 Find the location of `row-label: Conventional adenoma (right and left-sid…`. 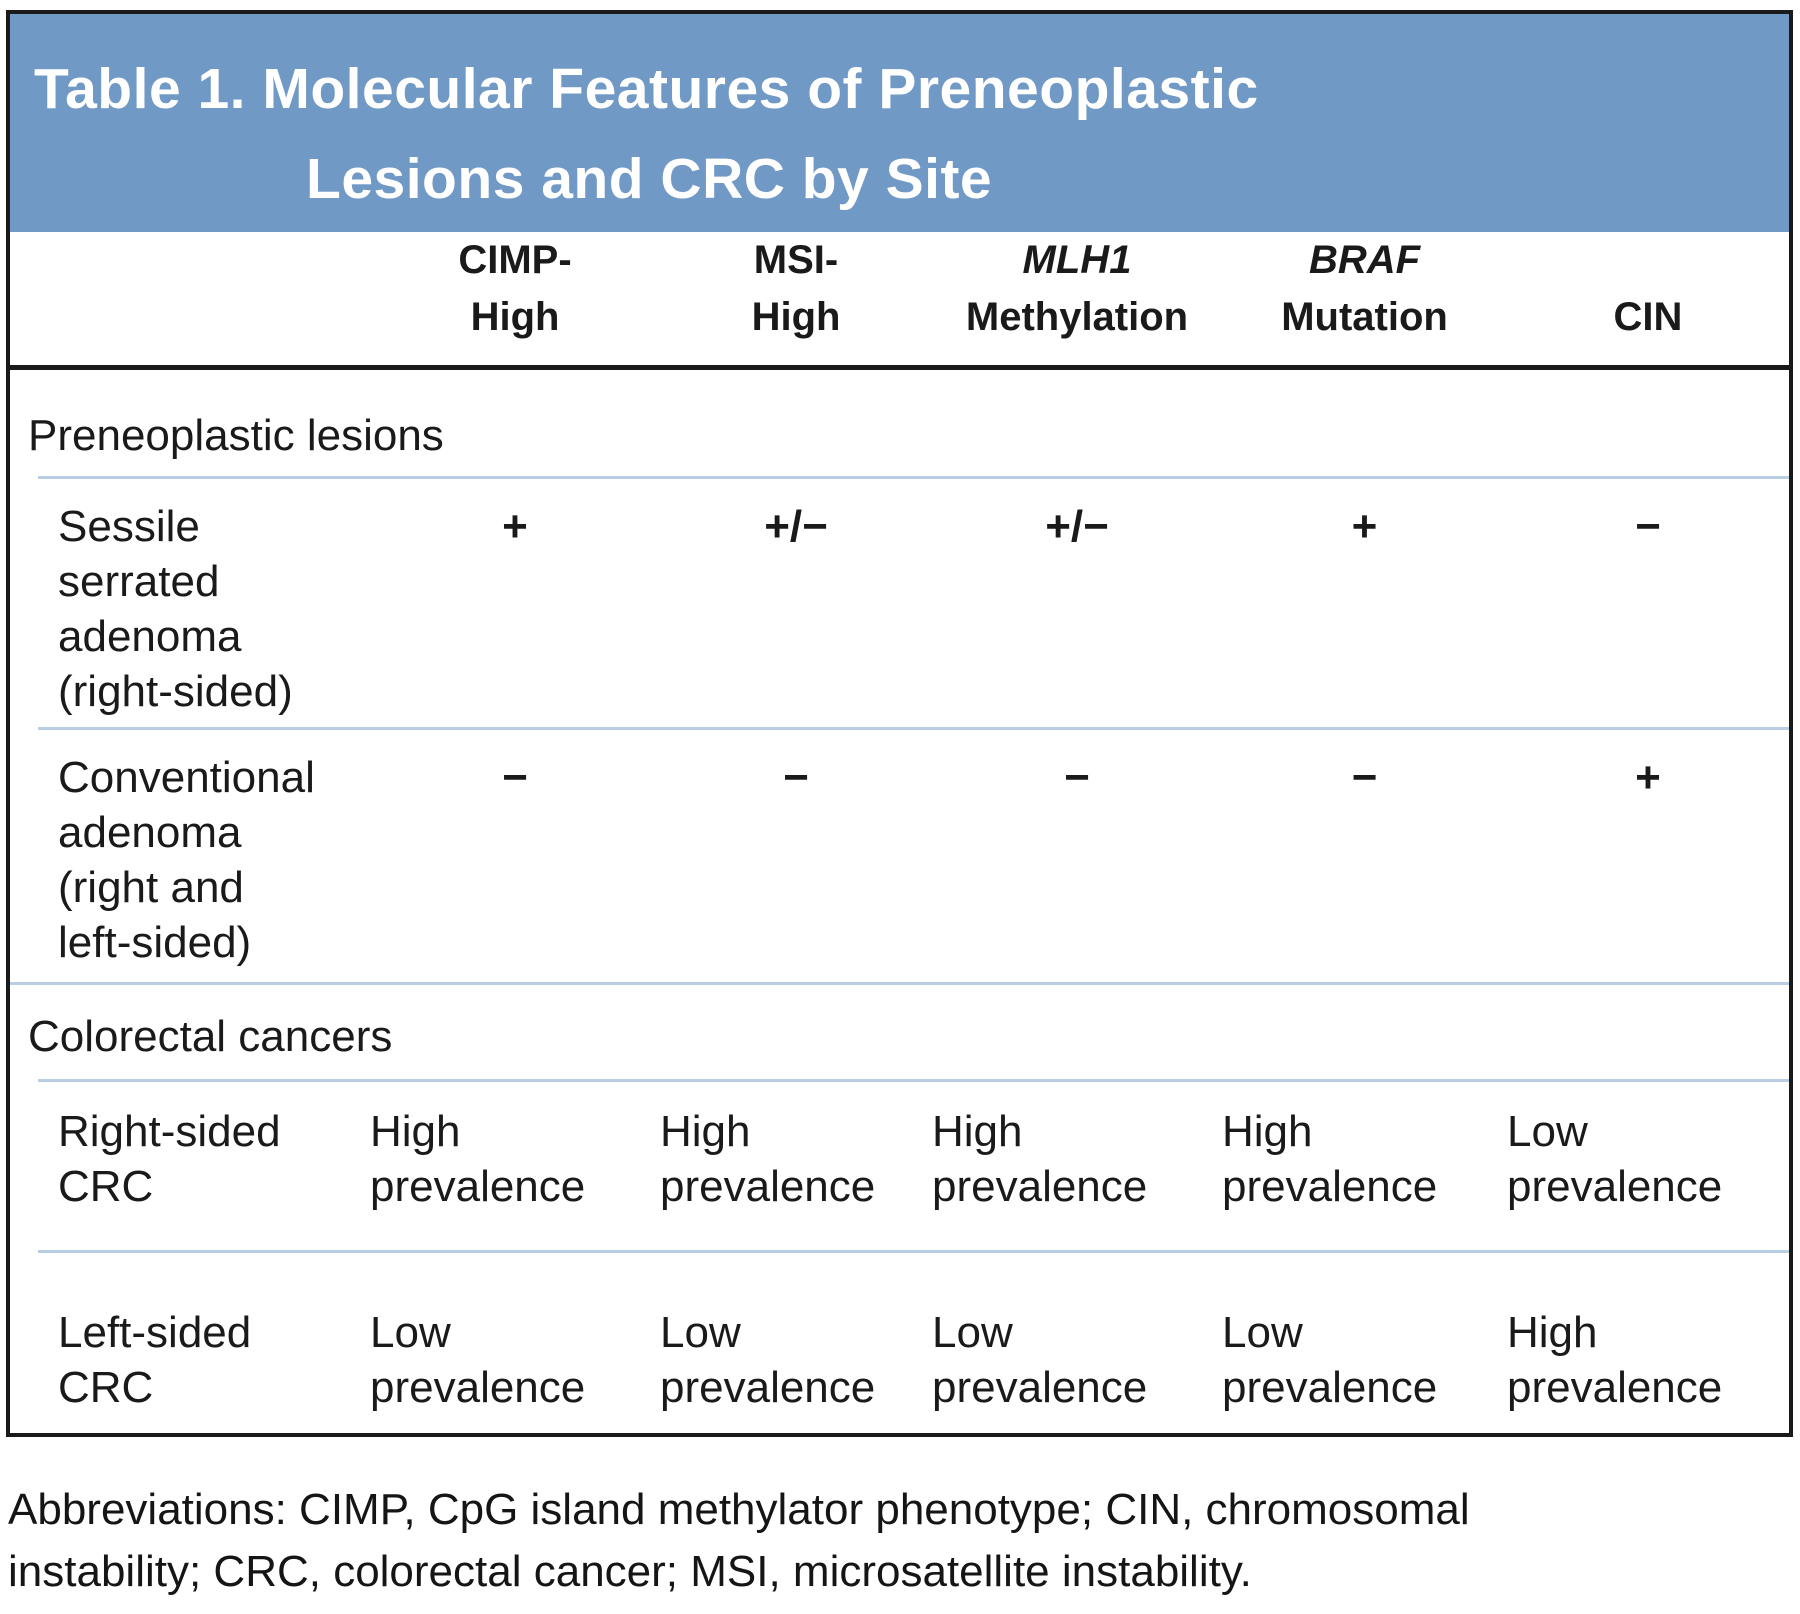

row-label: Conventional adenoma (right and left-sid… is located at coordinates (186, 860).